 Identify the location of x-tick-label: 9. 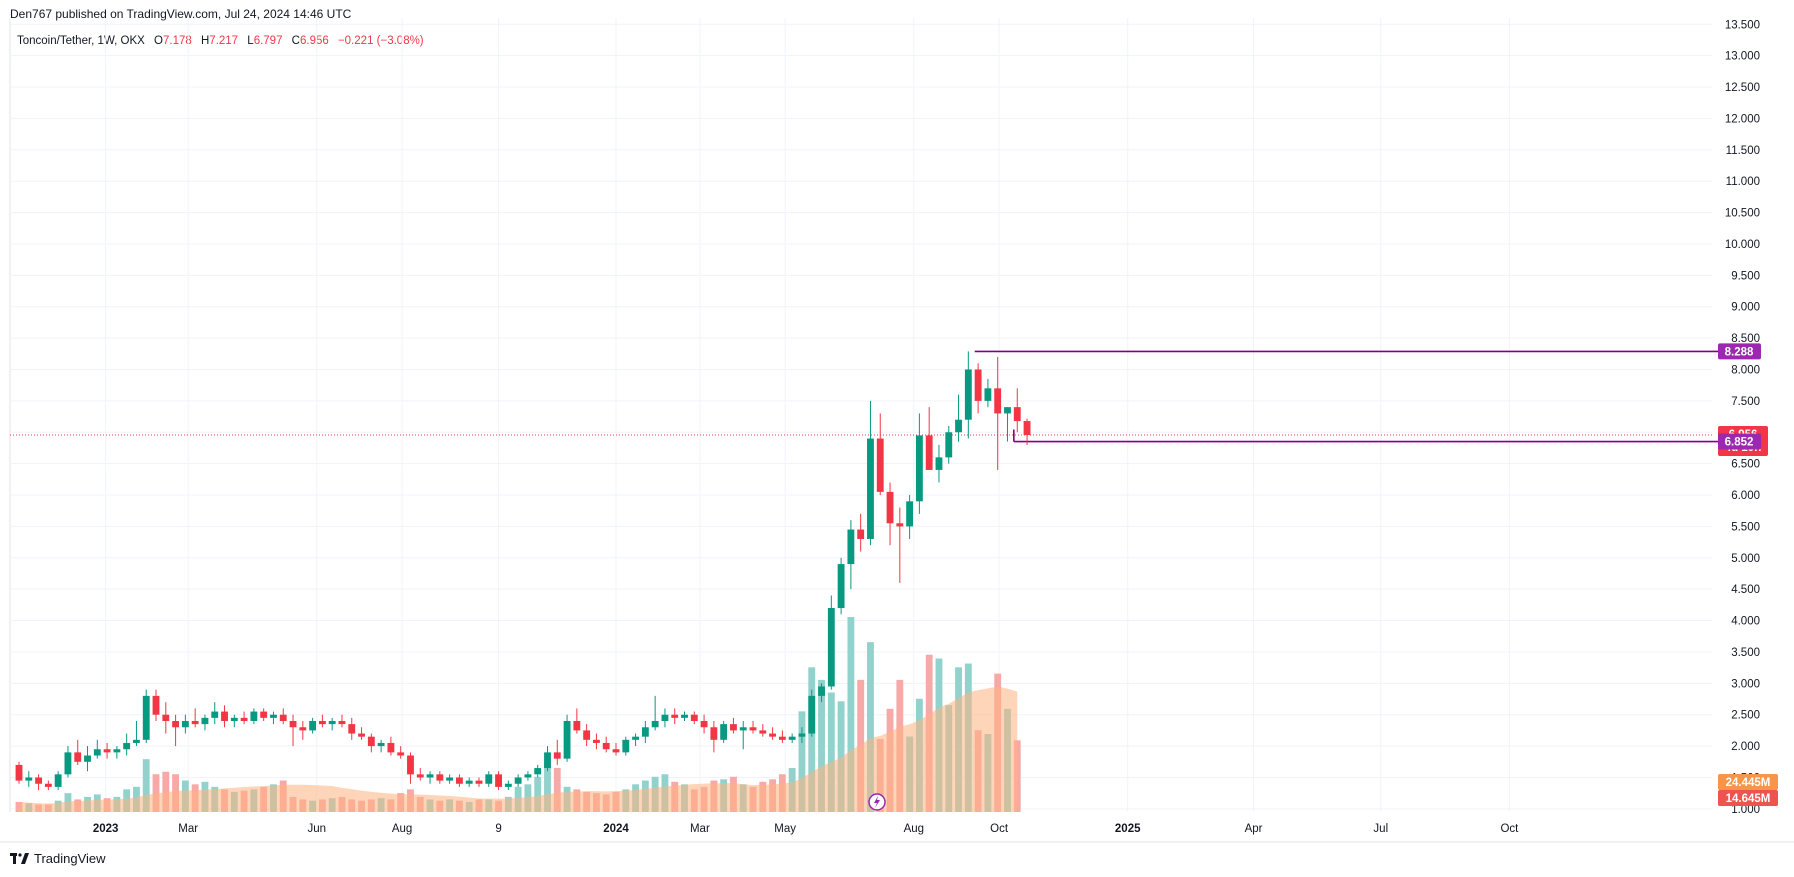
(498, 829).